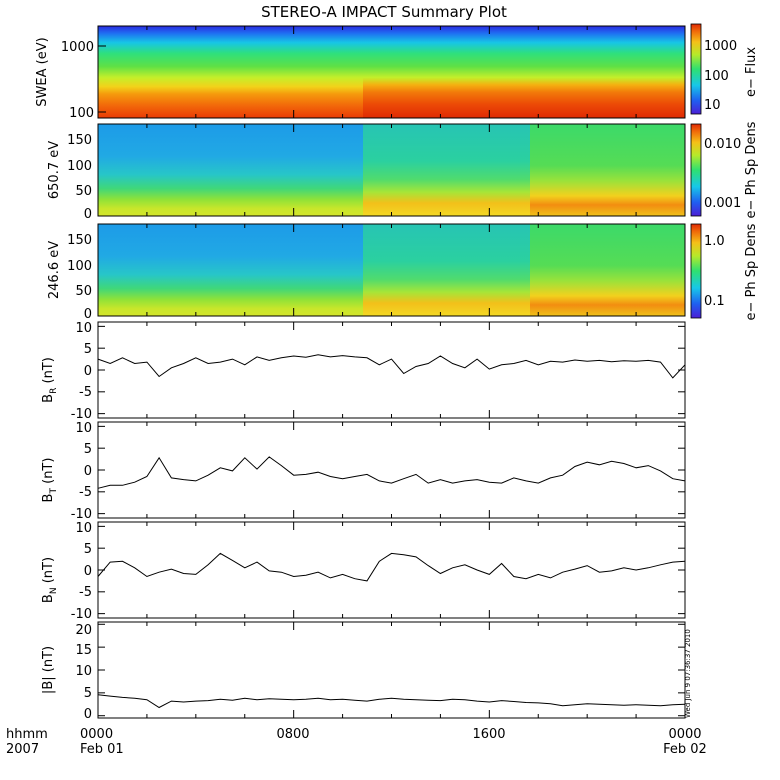 This screenshot has width=780, height=780. I want to click on swea-ylabel: SWEA (eV), so click(42, 71).